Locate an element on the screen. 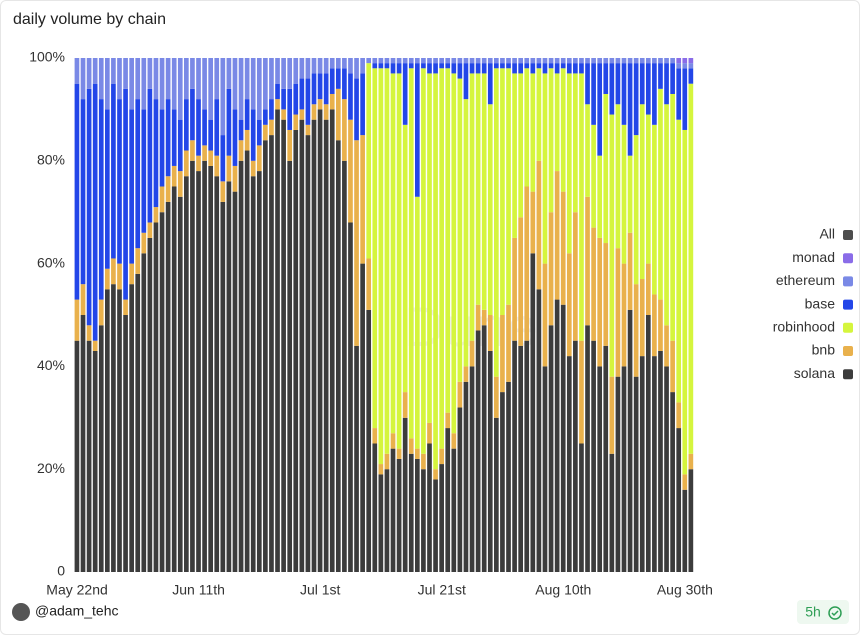 This screenshot has height=635, width=860. age-badge is located at coordinates (823, 612).